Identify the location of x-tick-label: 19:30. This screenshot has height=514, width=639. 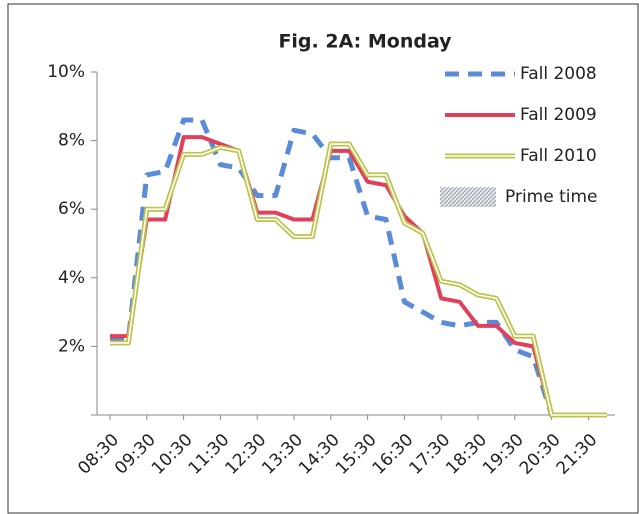
(503, 454).